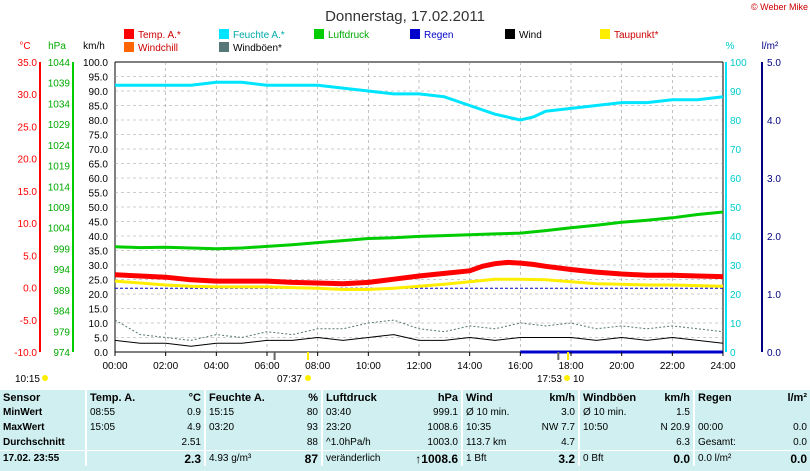  I want to click on chart-title: Donnerstag, 17.02.2011, so click(405, 16).